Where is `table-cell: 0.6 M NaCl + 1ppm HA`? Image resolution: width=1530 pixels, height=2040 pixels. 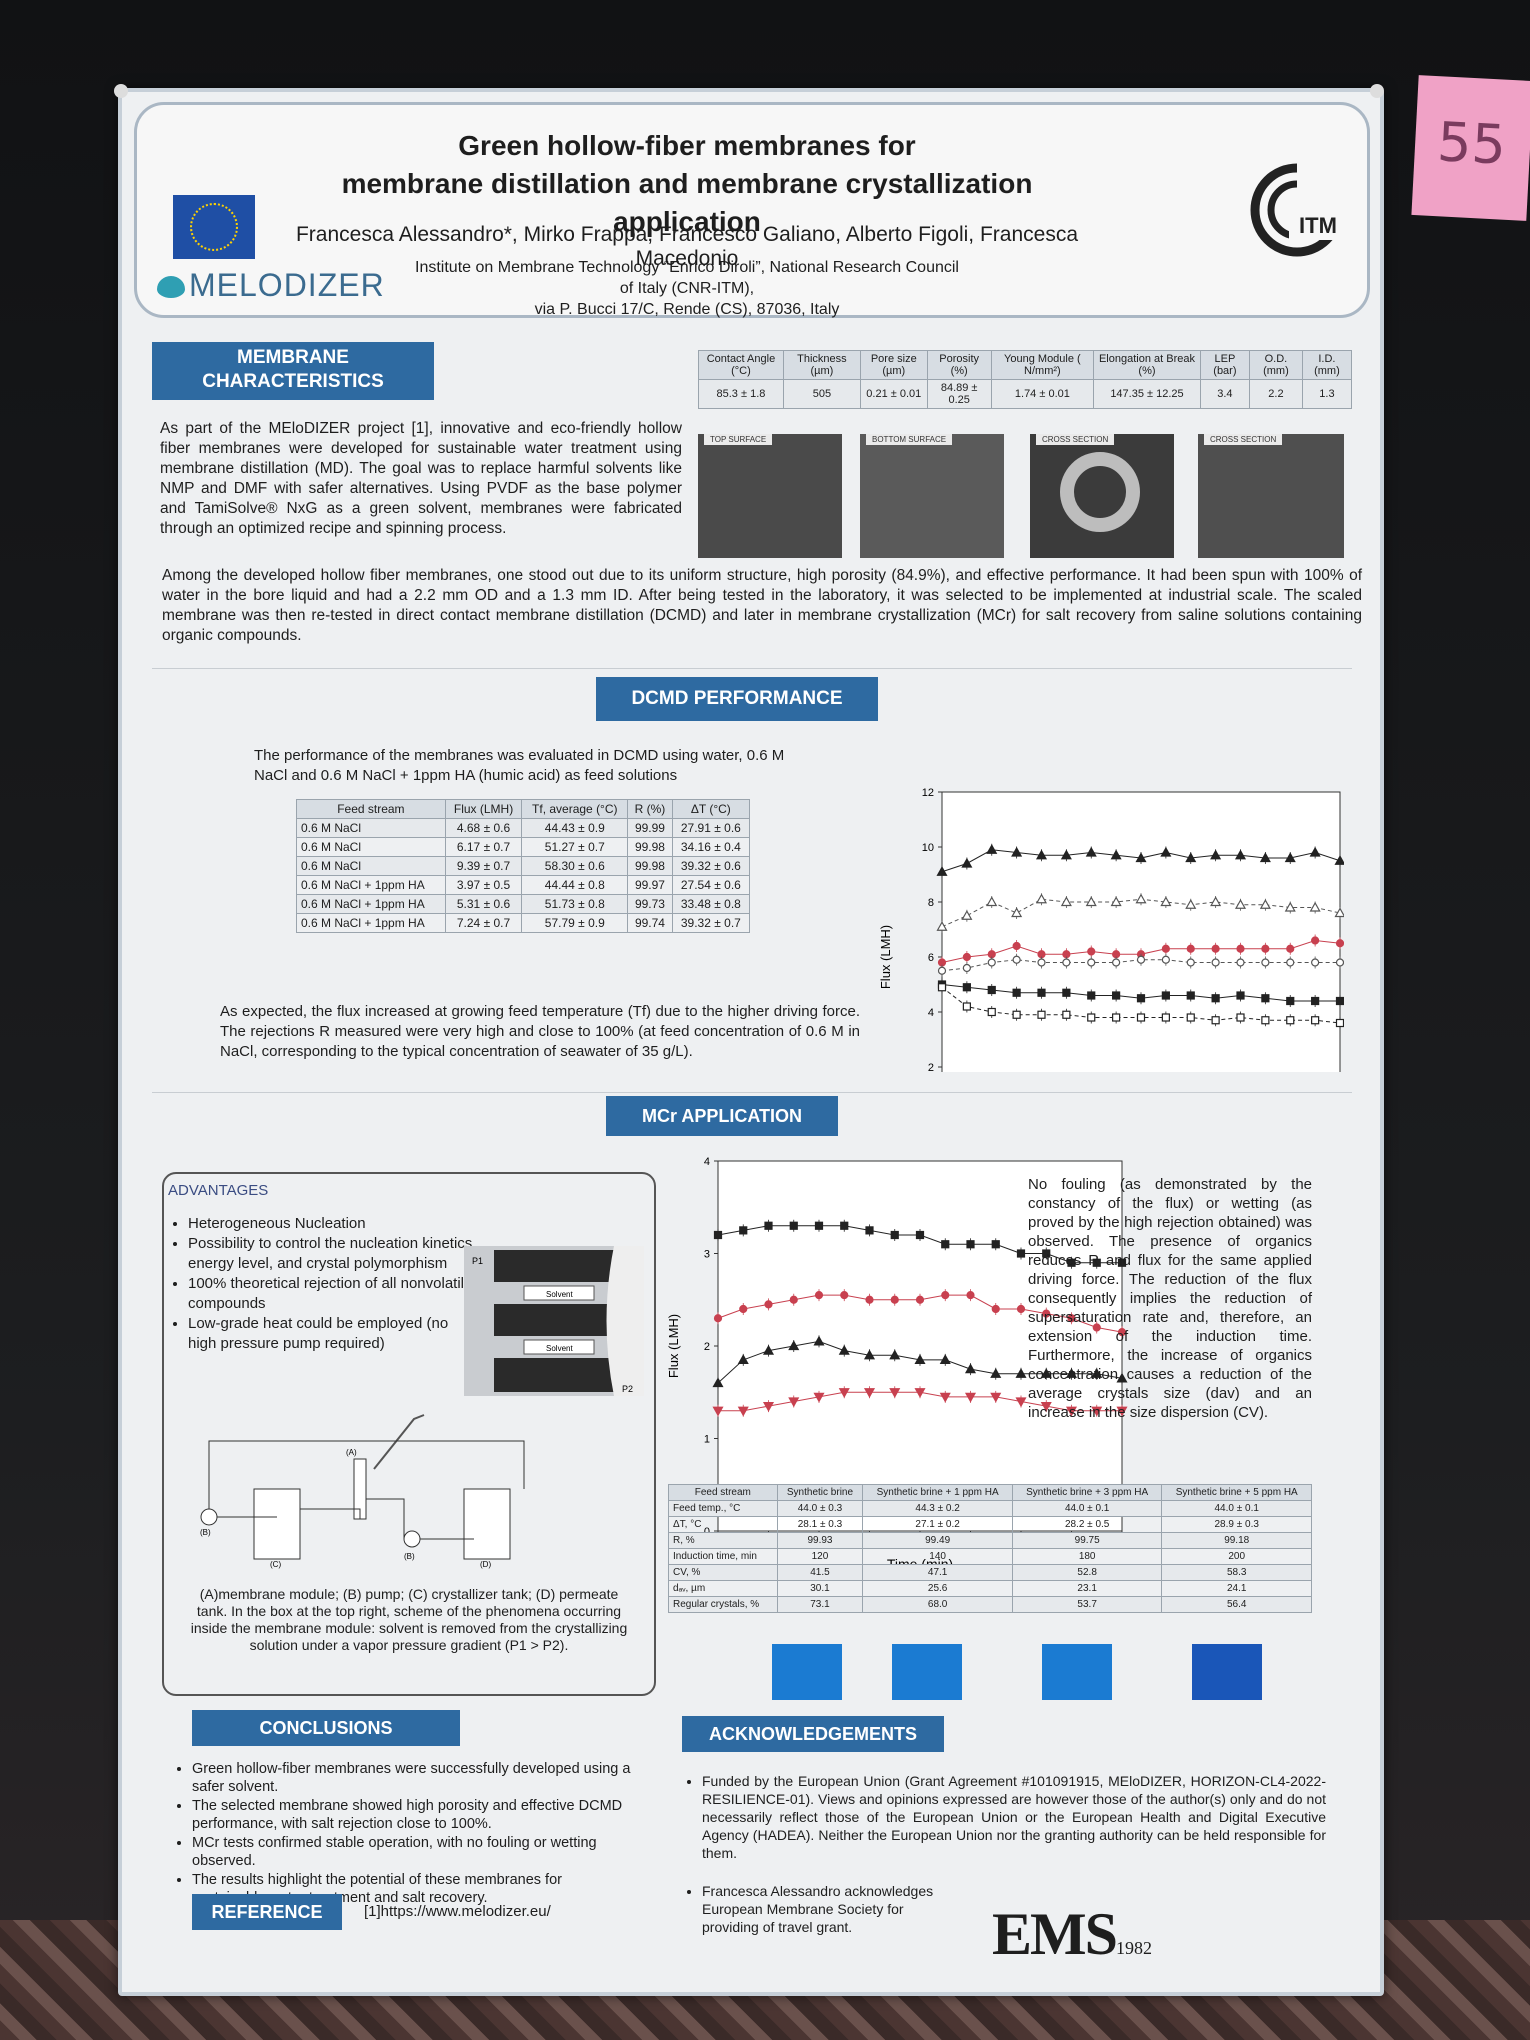 table-cell: 0.6 M NaCl + 1ppm HA is located at coordinates (371, 904).